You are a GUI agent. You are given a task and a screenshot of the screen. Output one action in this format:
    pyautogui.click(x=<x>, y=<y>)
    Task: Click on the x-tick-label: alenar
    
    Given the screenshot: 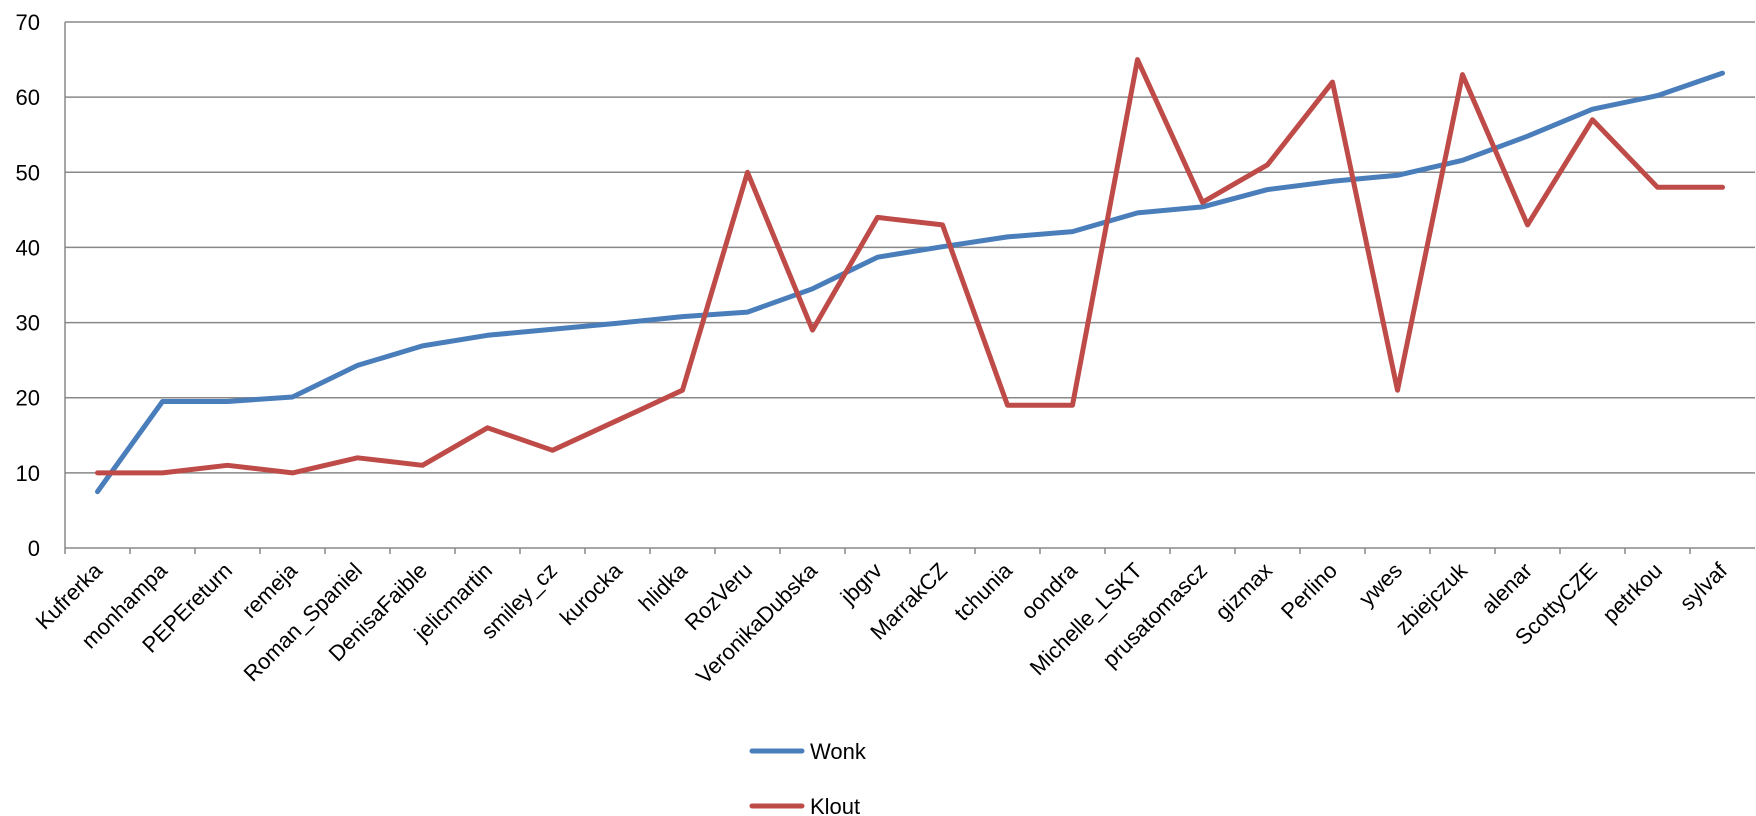 What is the action you would take?
    pyautogui.click(x=1506, y=588)
    